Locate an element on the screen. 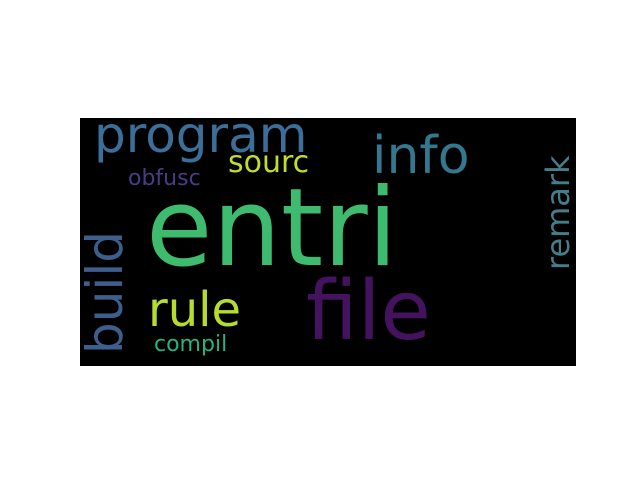  word-remark: remark is located at coordinates (557, 212).